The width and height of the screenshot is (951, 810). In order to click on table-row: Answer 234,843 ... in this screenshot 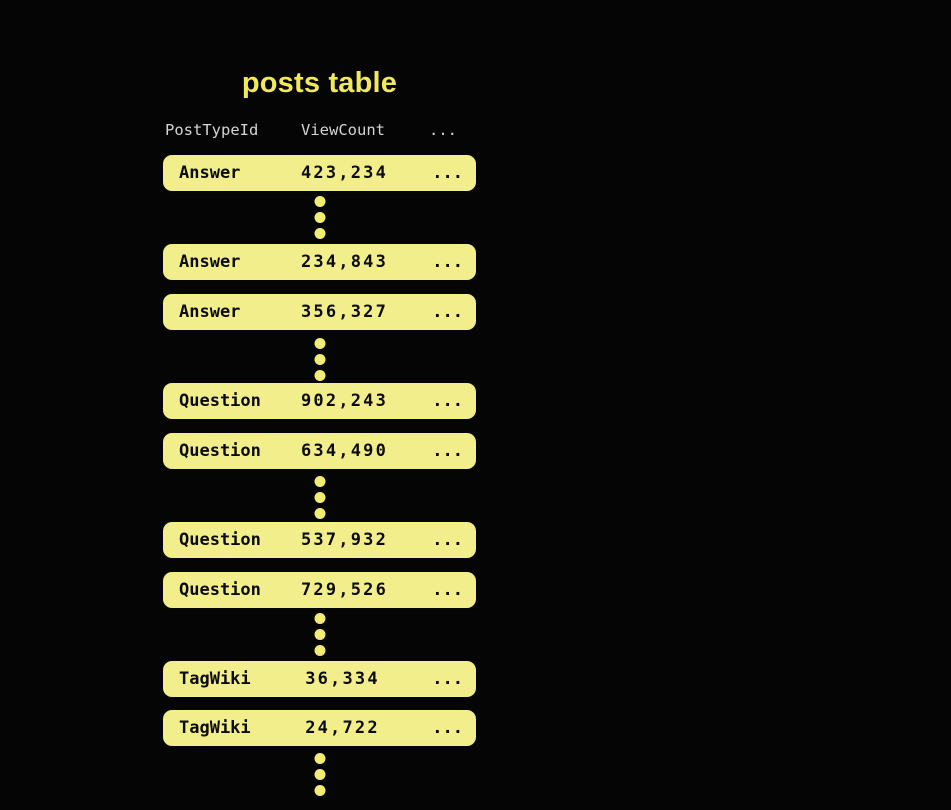, I will do `click(319, 262)`.